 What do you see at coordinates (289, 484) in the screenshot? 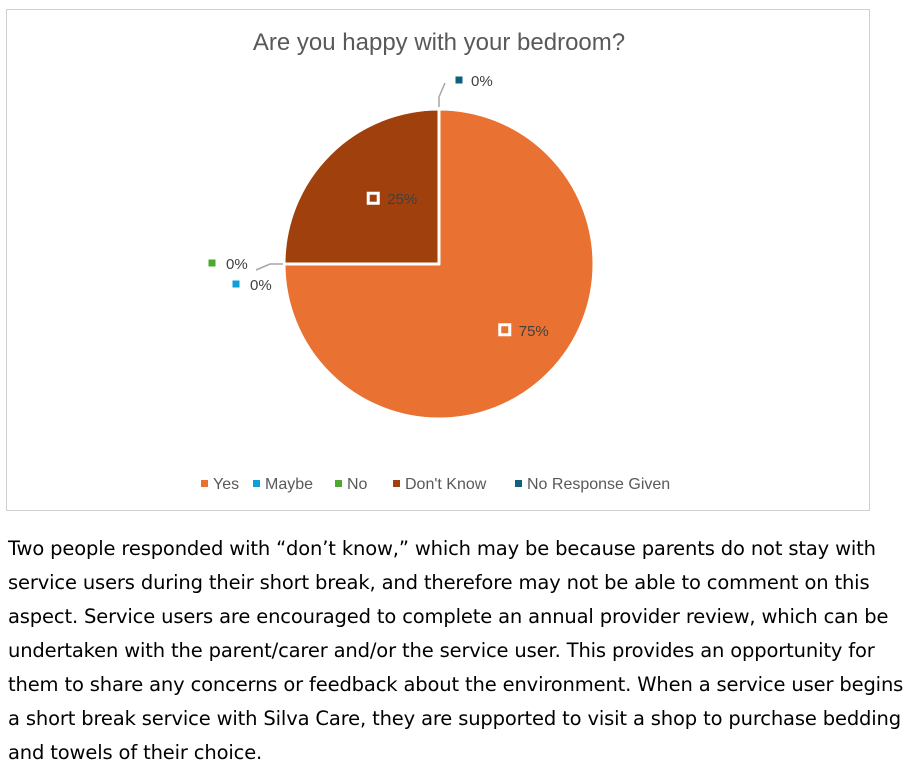
I see `legend-label-maybe: Maybe` at bounding box center [289, 484].